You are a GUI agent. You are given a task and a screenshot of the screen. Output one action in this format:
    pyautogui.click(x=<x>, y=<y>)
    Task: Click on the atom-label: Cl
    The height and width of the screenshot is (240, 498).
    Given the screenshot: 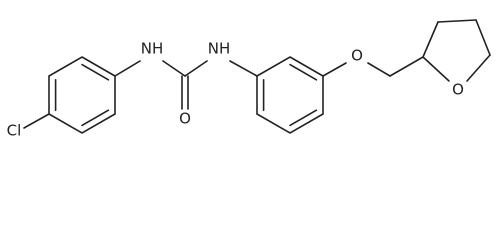 What is the action you would take?
    pyautogui.click(x=14, y=131)
    